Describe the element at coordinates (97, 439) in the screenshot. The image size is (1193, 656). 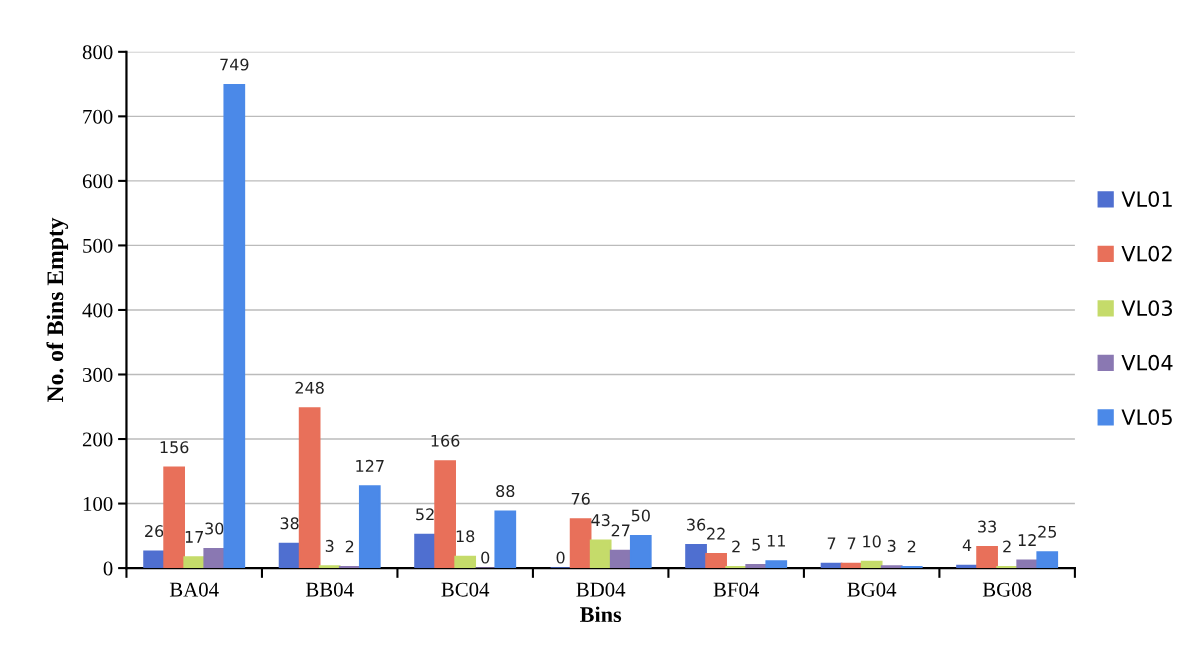
I see `y-tick-label: 200` at that location.